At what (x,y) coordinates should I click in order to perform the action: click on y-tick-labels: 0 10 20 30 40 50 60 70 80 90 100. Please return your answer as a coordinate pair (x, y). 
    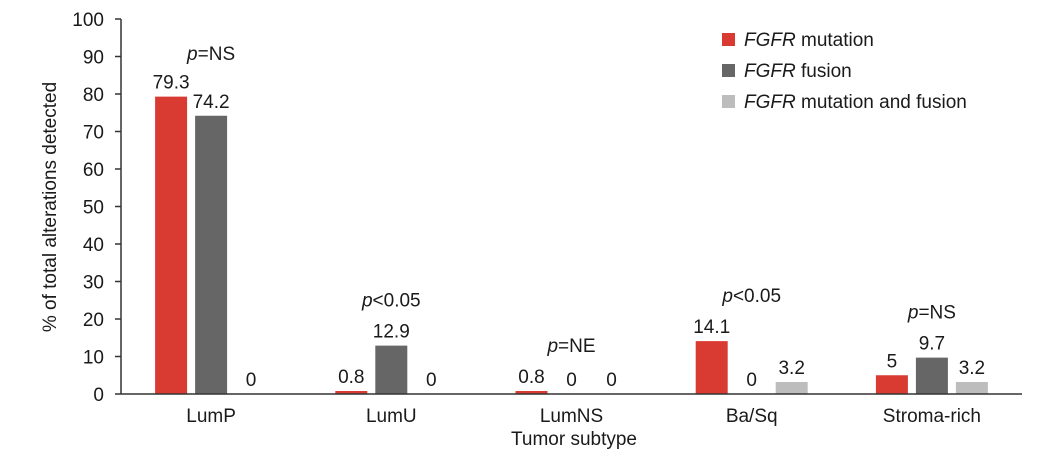
    Looking at the image, I should click on (88, 208).